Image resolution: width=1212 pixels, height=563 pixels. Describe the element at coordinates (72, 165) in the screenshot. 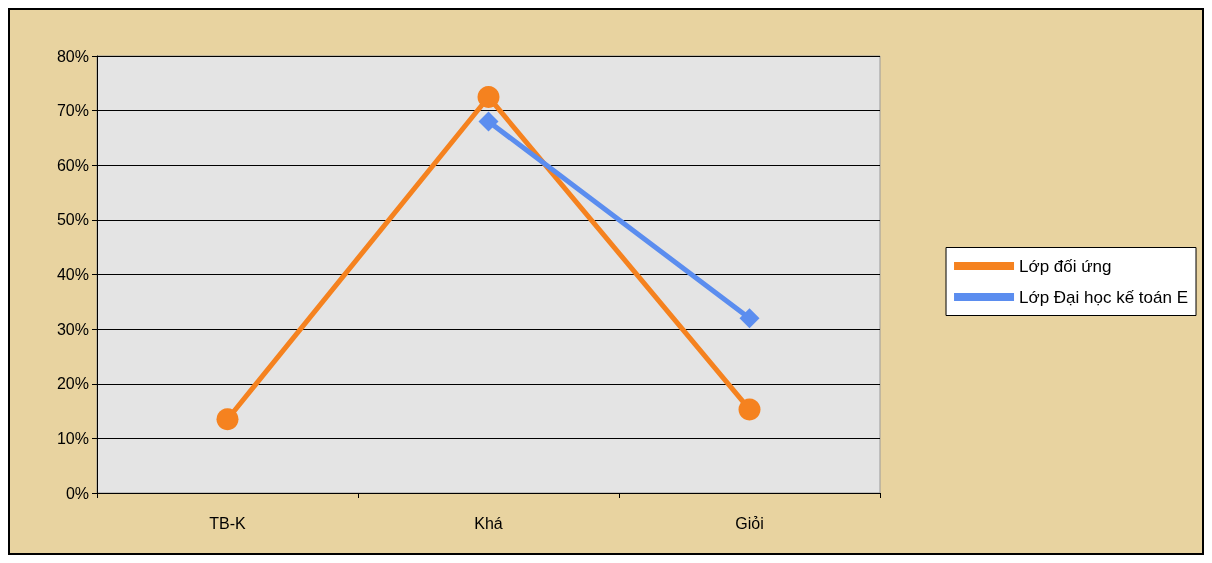

I see `y-tick-label: 60%` at that location.